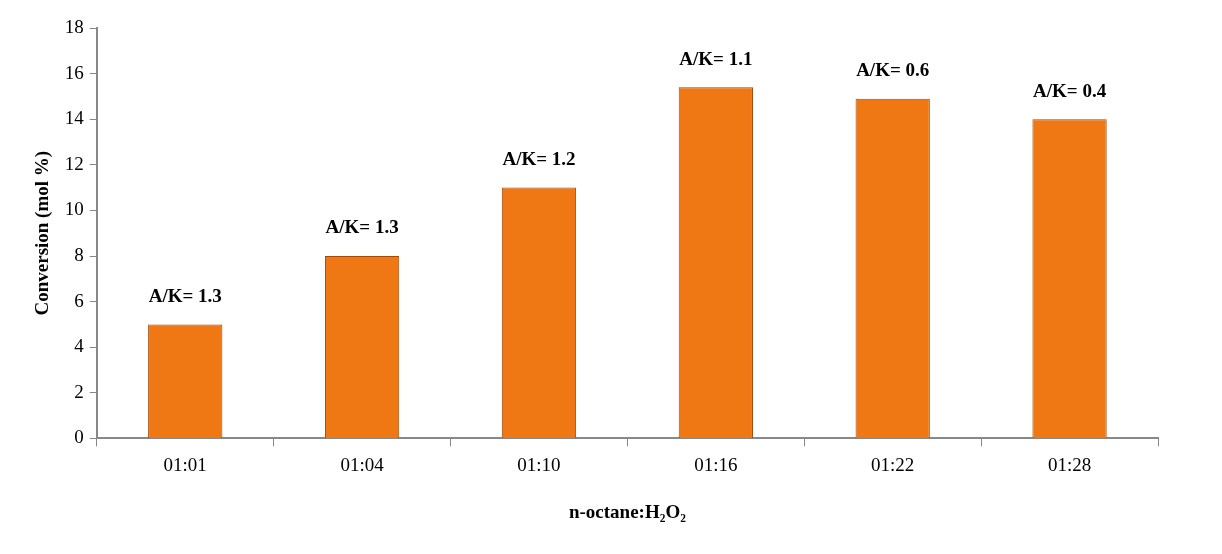 The image size is (1222, 554). I want to click on x-tick-label: 01:28, so click(1069, 464).